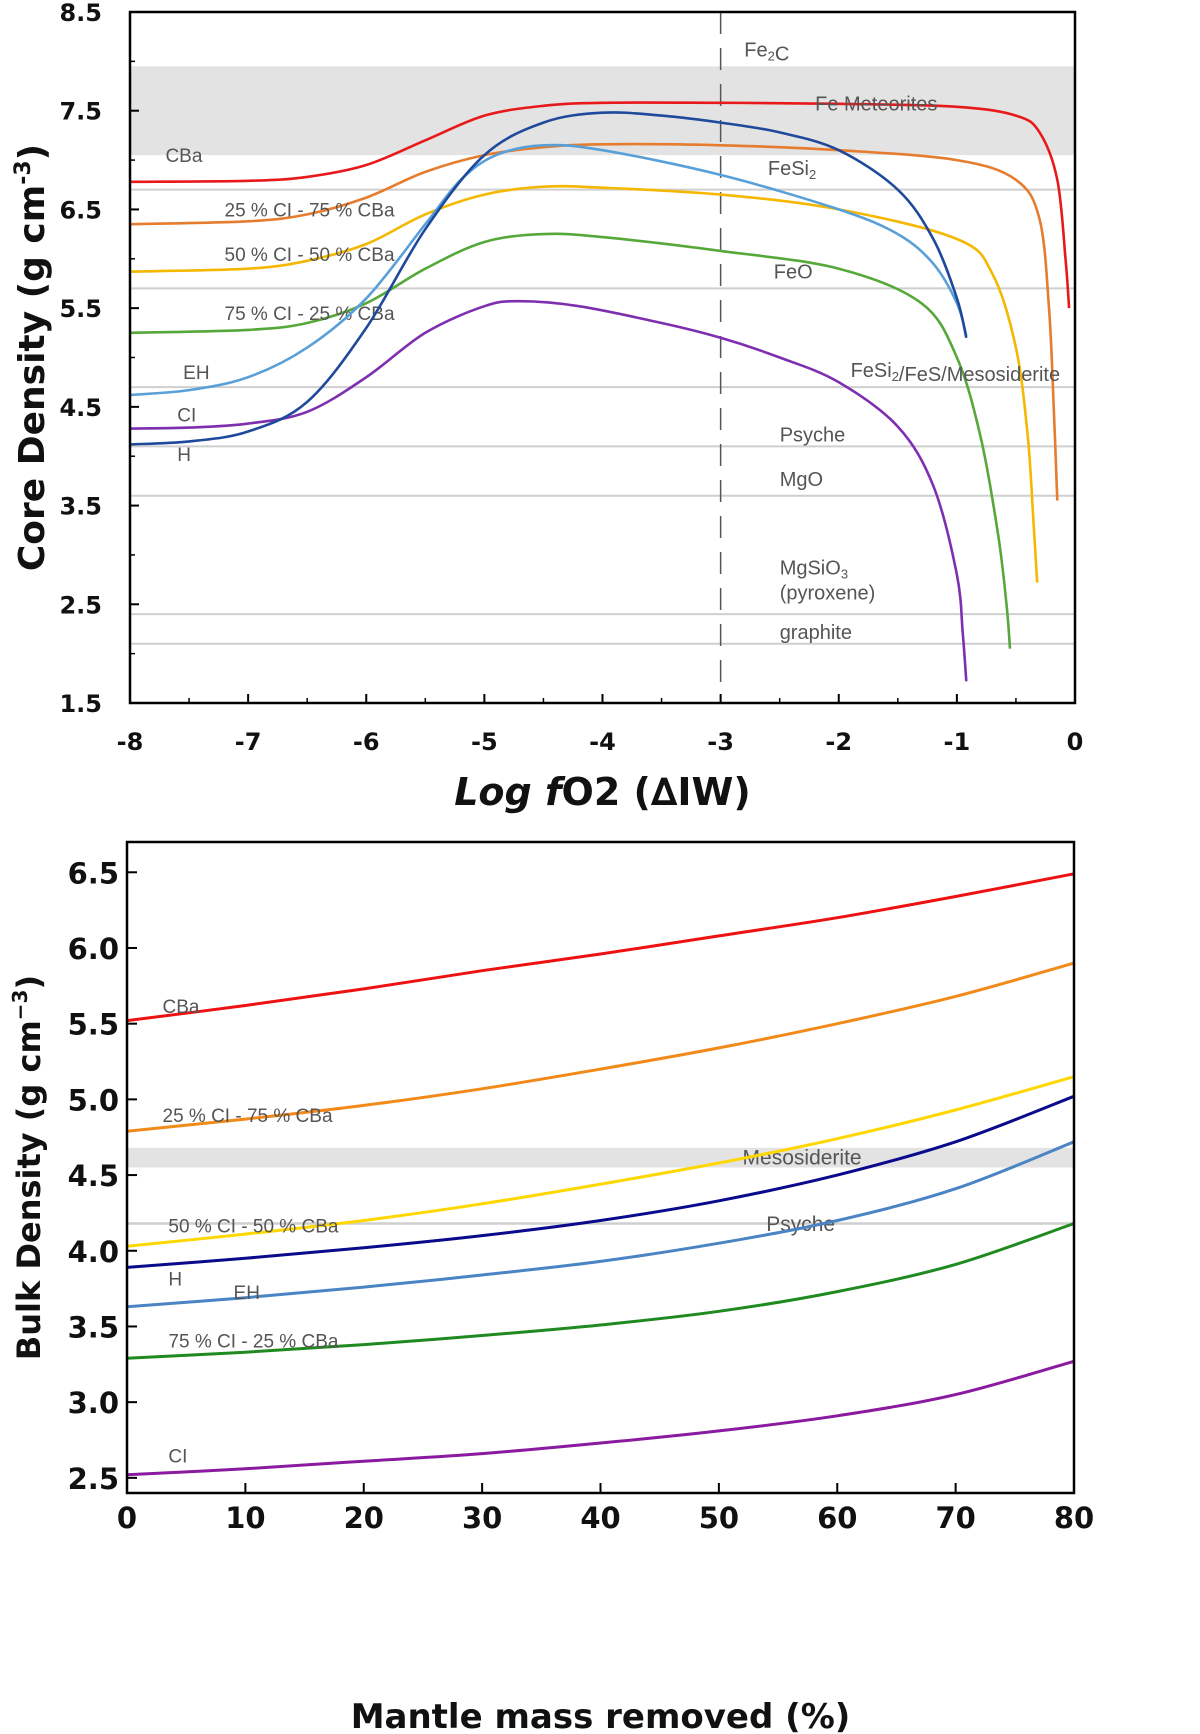 The height and width of the screenshot is (1734, 1200). What do you see at coordinates (793, 273) in the screenshot?
I see `reference-label: FeO` at bounding box center [793, 273].